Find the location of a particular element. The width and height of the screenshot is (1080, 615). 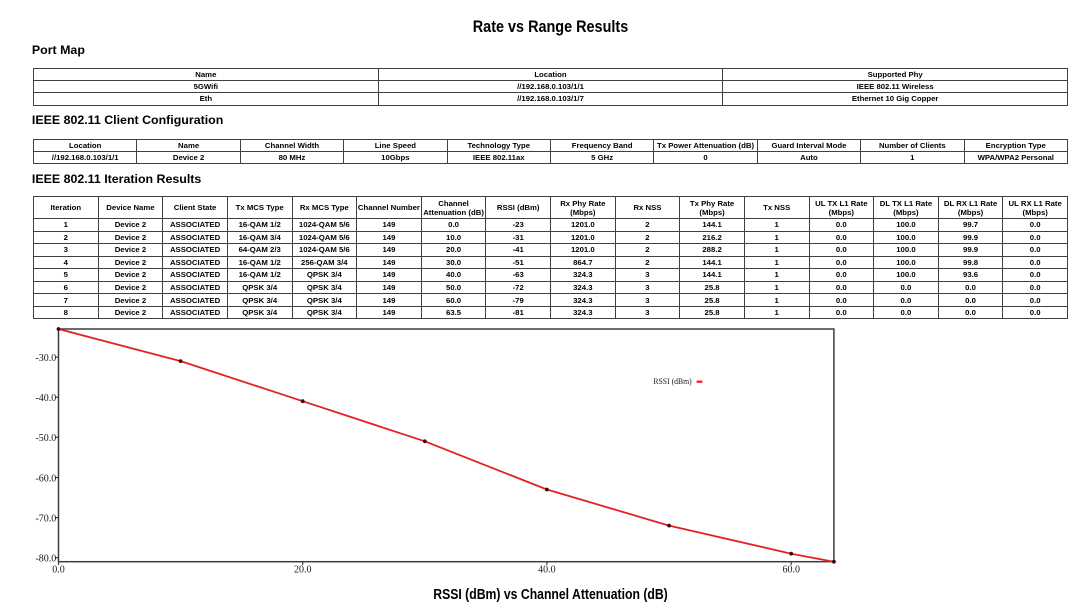

svg-text: 20.0 is located at coordinates (303, 569).